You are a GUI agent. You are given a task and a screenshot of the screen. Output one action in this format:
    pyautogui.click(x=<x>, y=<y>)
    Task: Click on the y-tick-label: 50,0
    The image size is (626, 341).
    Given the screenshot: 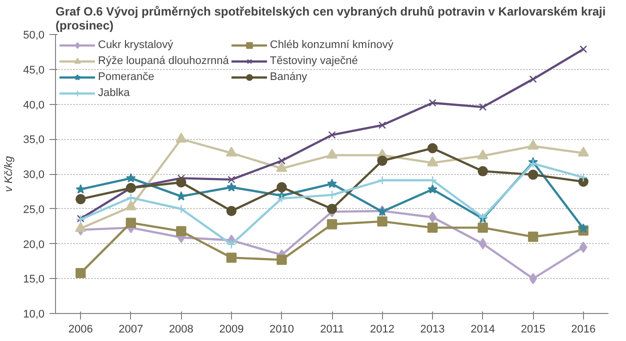 What is the action you would take?
    pyautogui.click(x=34, y=36)
    